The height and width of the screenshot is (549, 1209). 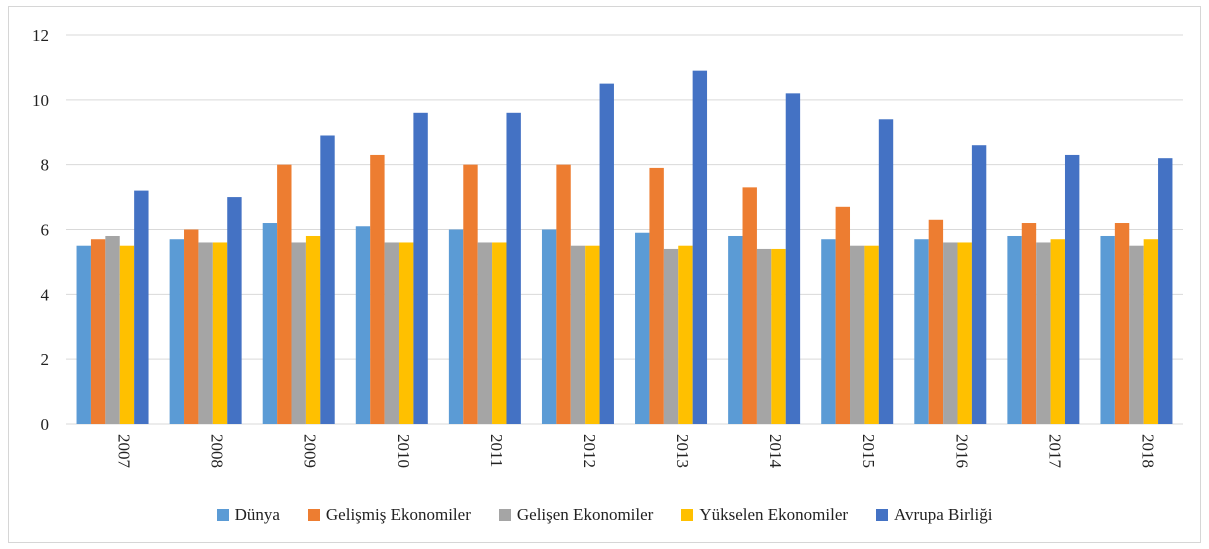 I want to click on x-tick-label: 2009, so click(x=310, y=451).